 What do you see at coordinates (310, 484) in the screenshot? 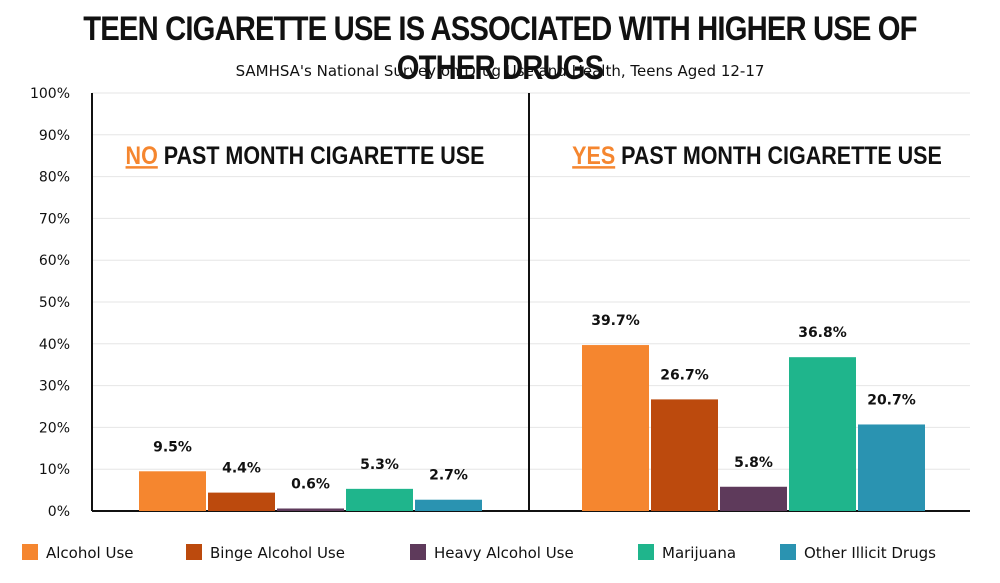
I see `data-label: 0.6%` at bounding box center [310, 484].